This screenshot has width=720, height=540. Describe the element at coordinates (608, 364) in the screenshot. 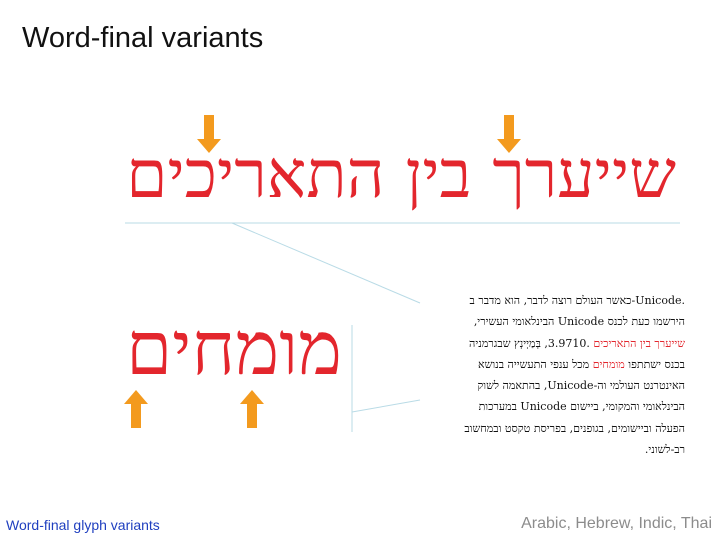

I see `highlighted-word: מומחים` at that location.